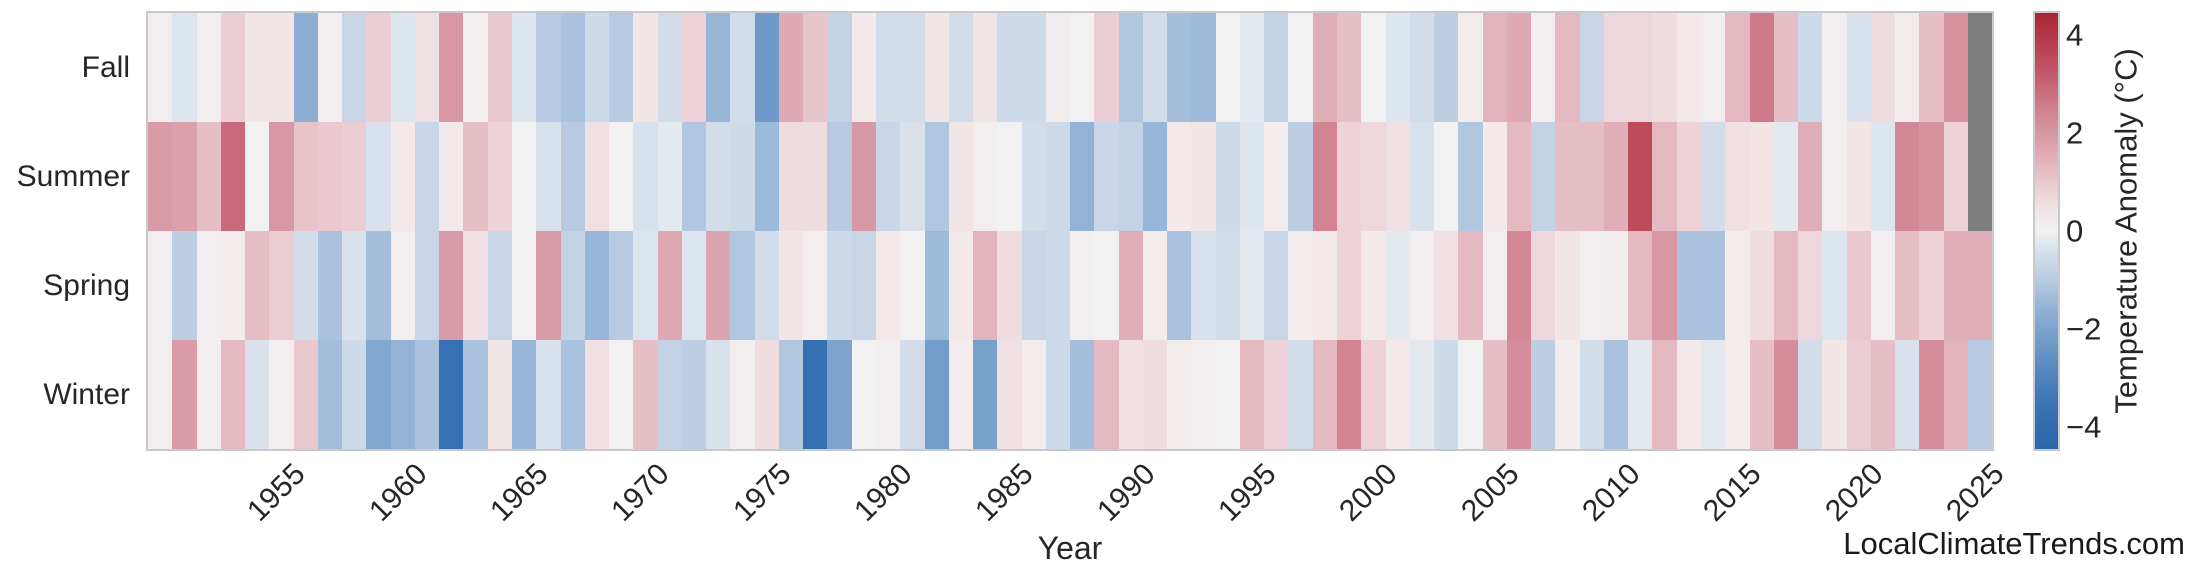 This screenshot has height=585, width=2200. What do you see at coordinates (277, 492) in the screenshot?
I see `x-tick-label-1955: 1955` at bounding box center [277, 492].